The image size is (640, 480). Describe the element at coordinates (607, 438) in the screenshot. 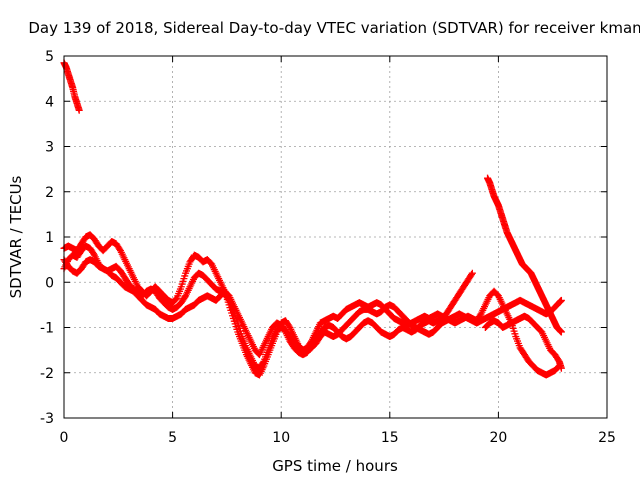

I see `x-tick-label: 25` at that location.